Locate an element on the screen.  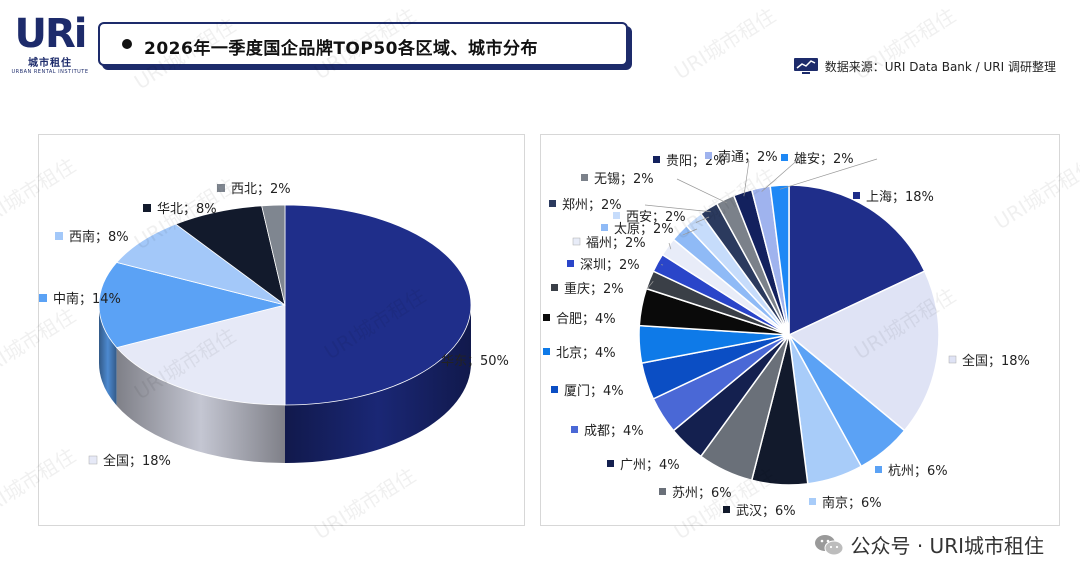
leader-line-贵阳 is located at coordinates (746, 178).